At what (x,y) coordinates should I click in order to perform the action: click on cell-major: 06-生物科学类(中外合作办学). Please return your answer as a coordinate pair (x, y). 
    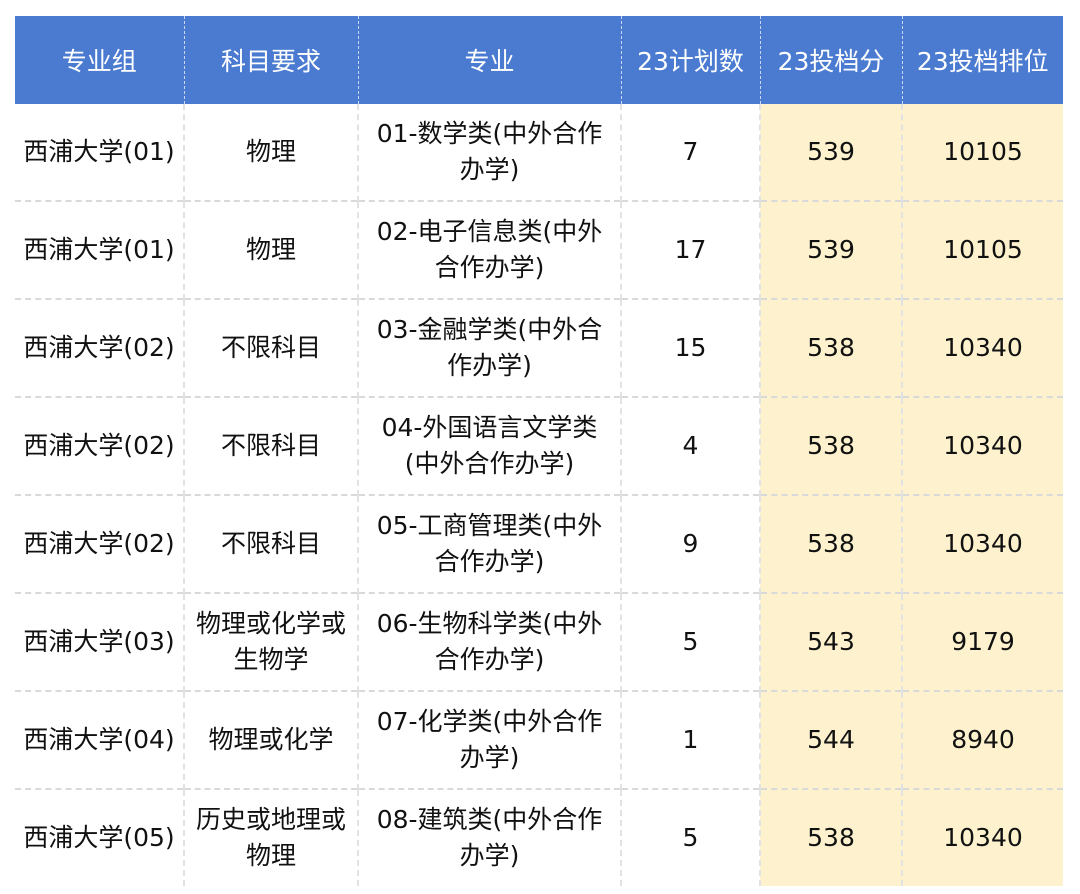
    Looking at the image, I should click on (489, 641).